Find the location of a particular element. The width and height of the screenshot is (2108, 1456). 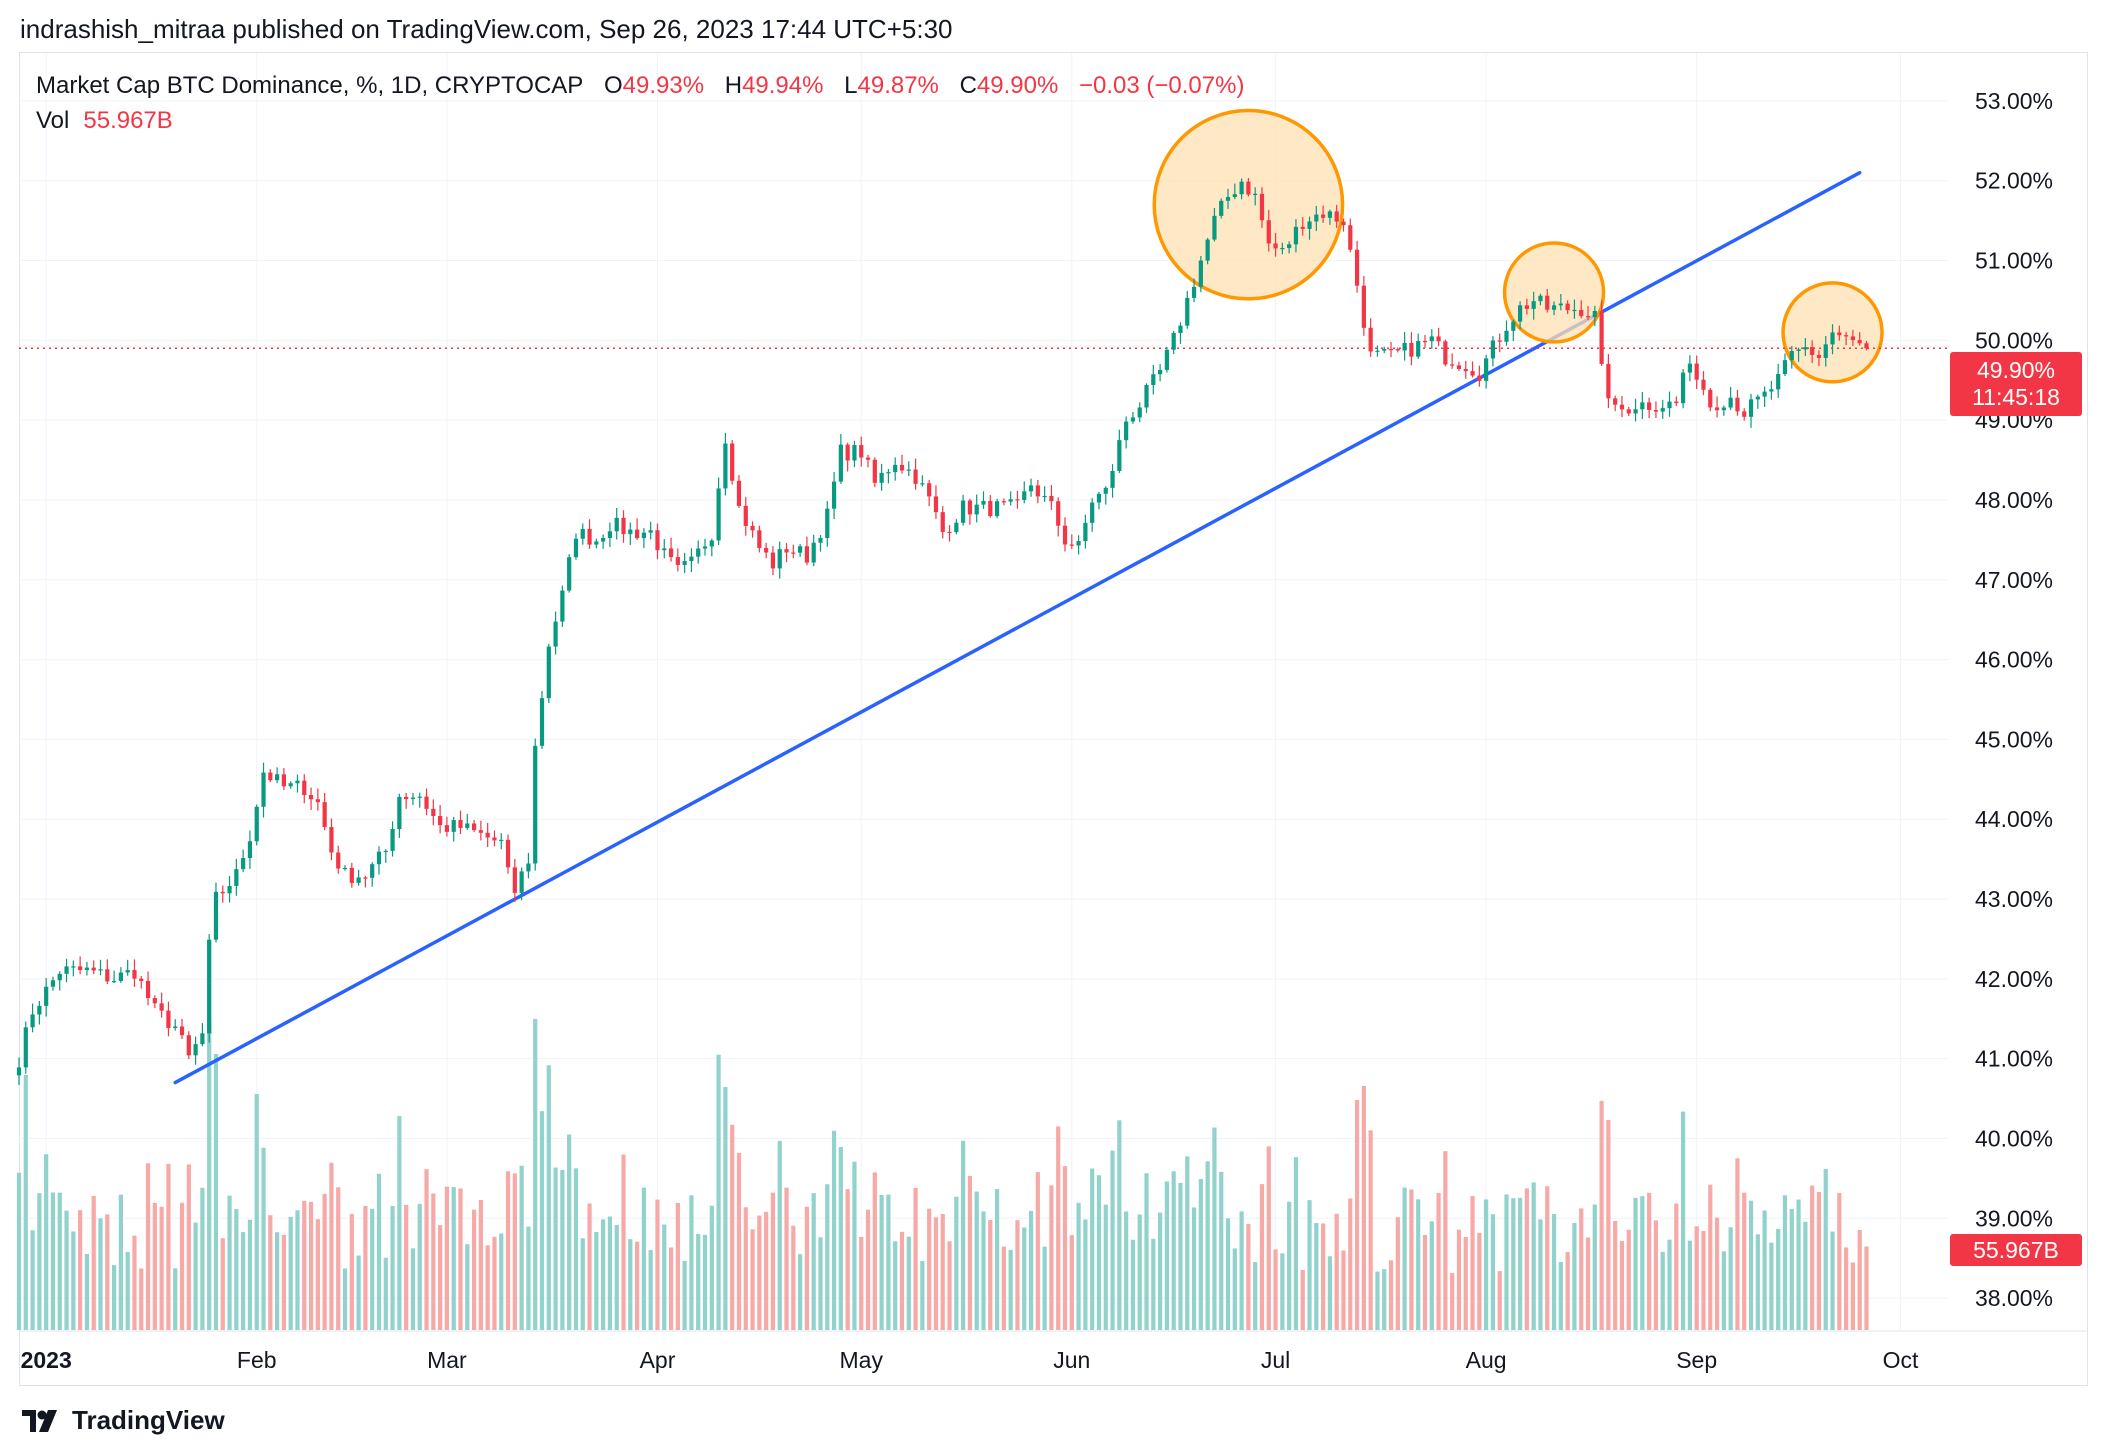

volume-legend-label: Vol is located at coordinates (53, 120).